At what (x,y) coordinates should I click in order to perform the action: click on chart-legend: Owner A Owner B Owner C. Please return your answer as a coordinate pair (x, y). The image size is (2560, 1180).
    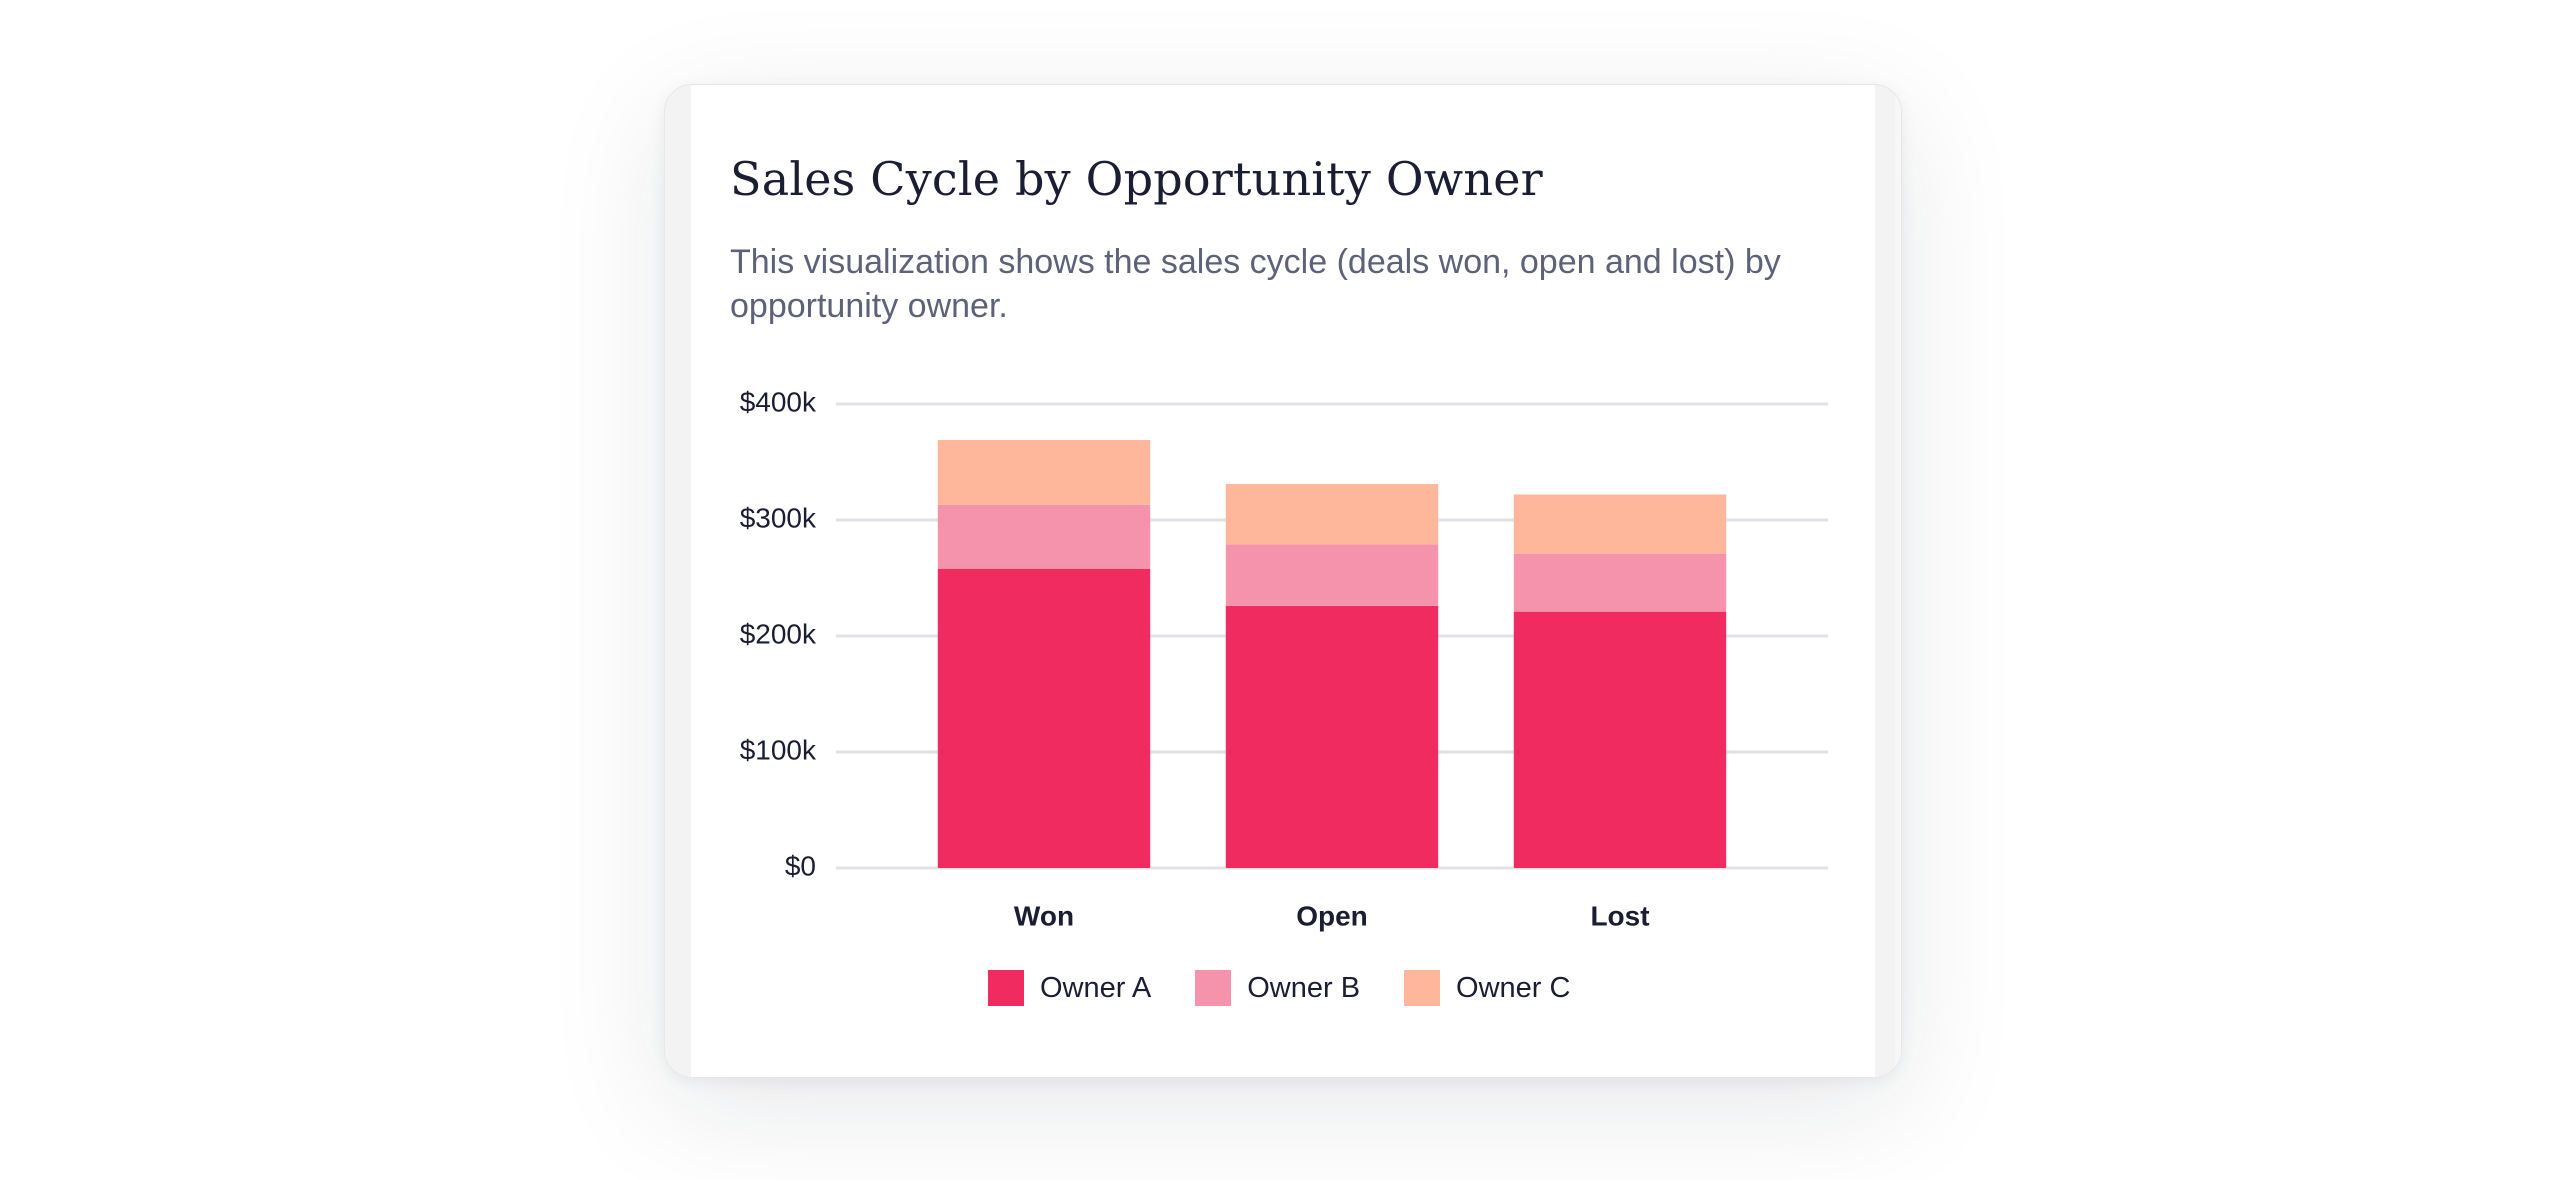
    Looking at the image, I should click on (1279, 988).